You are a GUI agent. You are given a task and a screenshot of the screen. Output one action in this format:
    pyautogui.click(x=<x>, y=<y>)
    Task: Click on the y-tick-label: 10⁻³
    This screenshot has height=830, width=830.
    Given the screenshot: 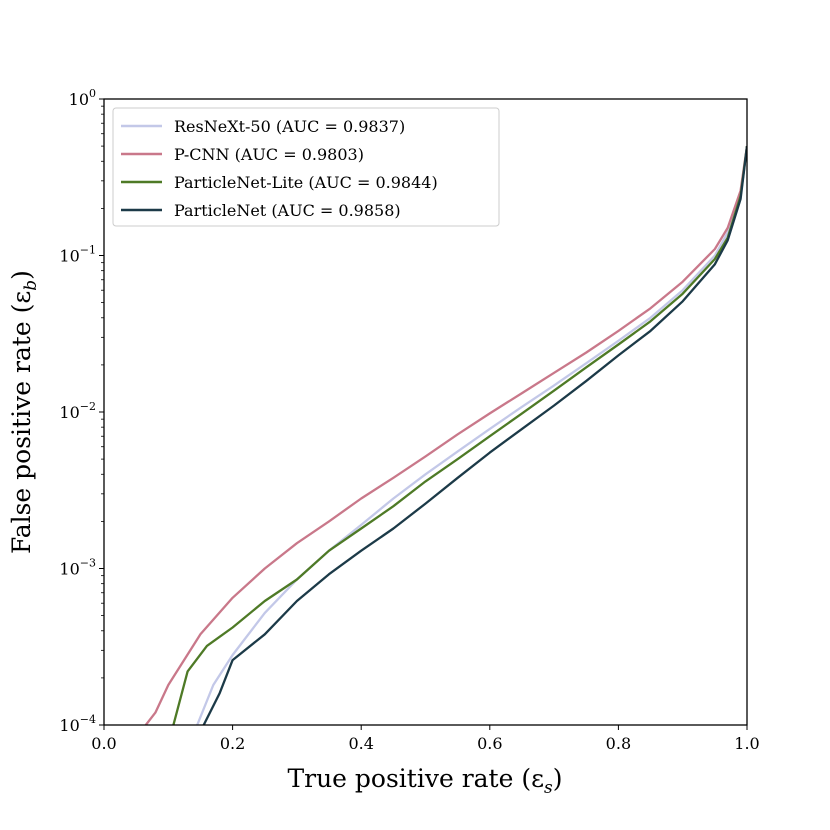 What is the action you would take?
    pyautogui.click(x=77, y=568)
    